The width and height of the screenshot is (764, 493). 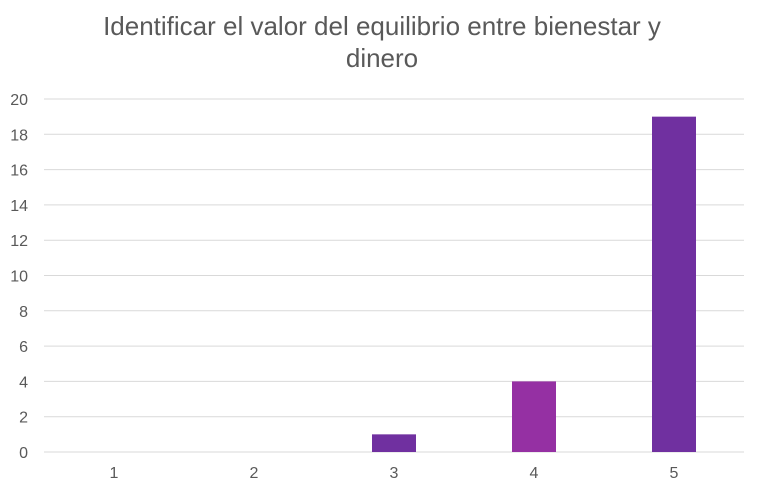 What do you see at coordinates (19, 241) in the screenshot?
I see `y-tick-label: 12` at bounding box center [19, 241].